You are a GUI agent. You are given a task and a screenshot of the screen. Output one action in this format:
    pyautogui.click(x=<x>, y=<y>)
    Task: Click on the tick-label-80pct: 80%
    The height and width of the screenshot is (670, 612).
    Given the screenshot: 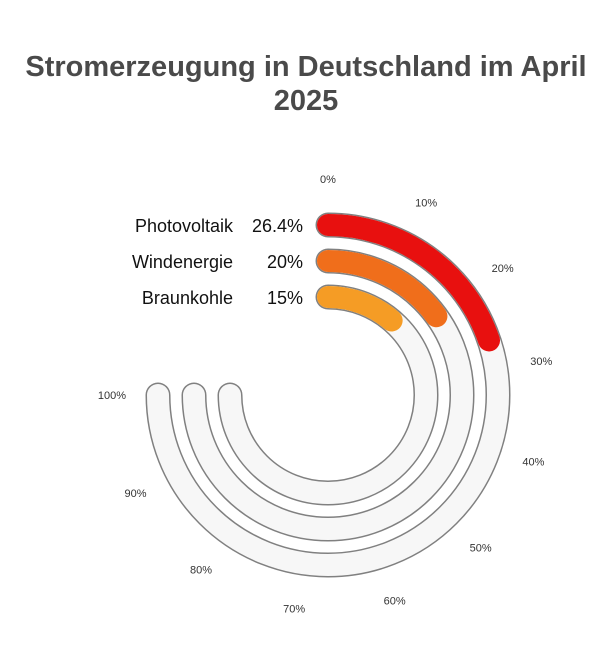 What is the action you would take?
    pyautogui.click(x=201, y=571)
    